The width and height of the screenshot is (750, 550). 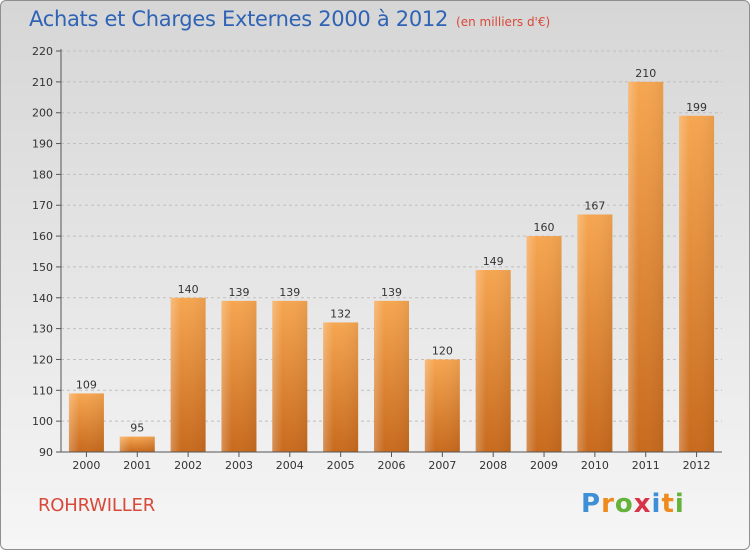 What do you see at coordinates (188, 289) in the screenshot?
I see `data-label: 140` at bounding box center [188, 289].